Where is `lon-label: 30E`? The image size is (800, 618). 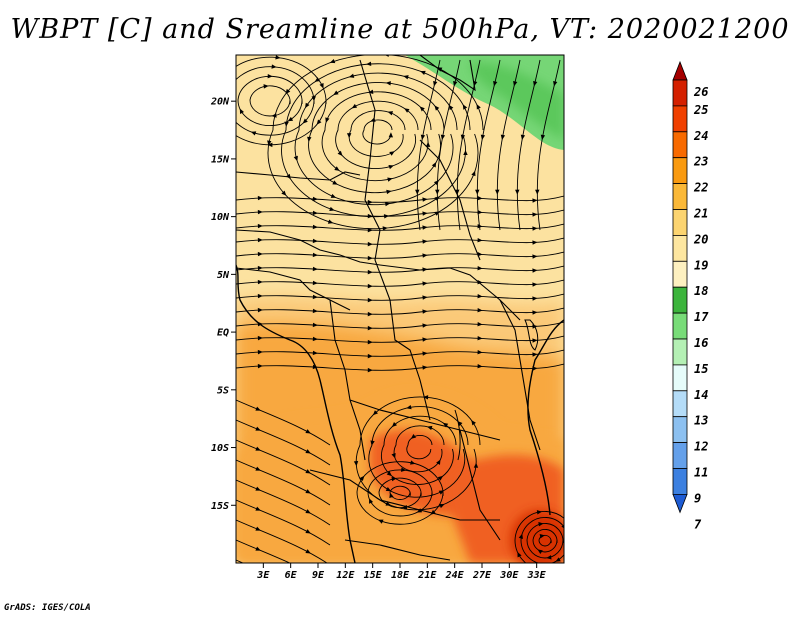 lon-label: 30E is located at coordinates (509, 575).